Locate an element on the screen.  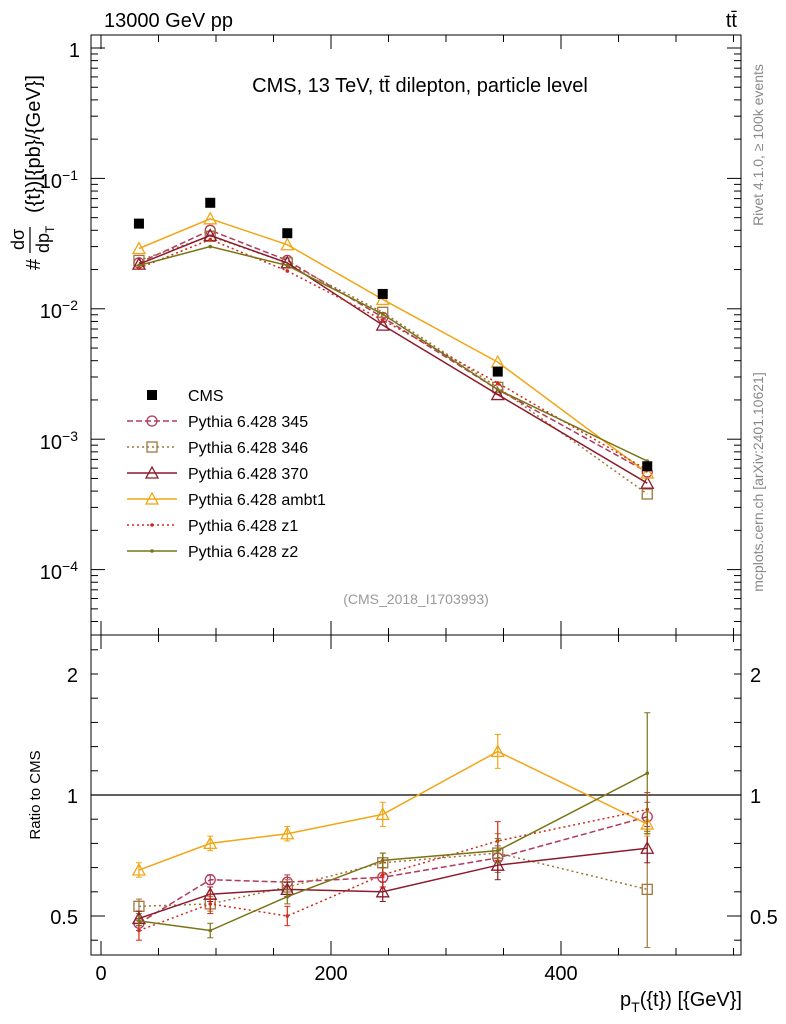
y-tick-label-1e-2: 10⁻² is located at coordinates (59, 310).